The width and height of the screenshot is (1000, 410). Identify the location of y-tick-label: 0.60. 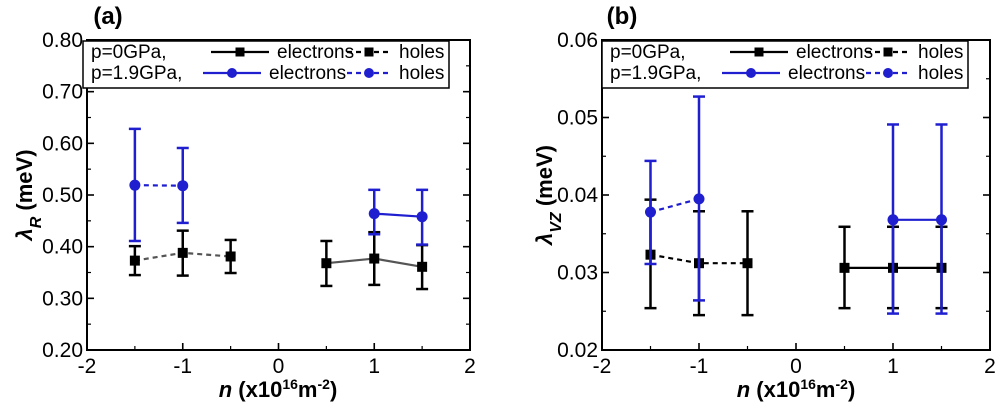
(62, 143).